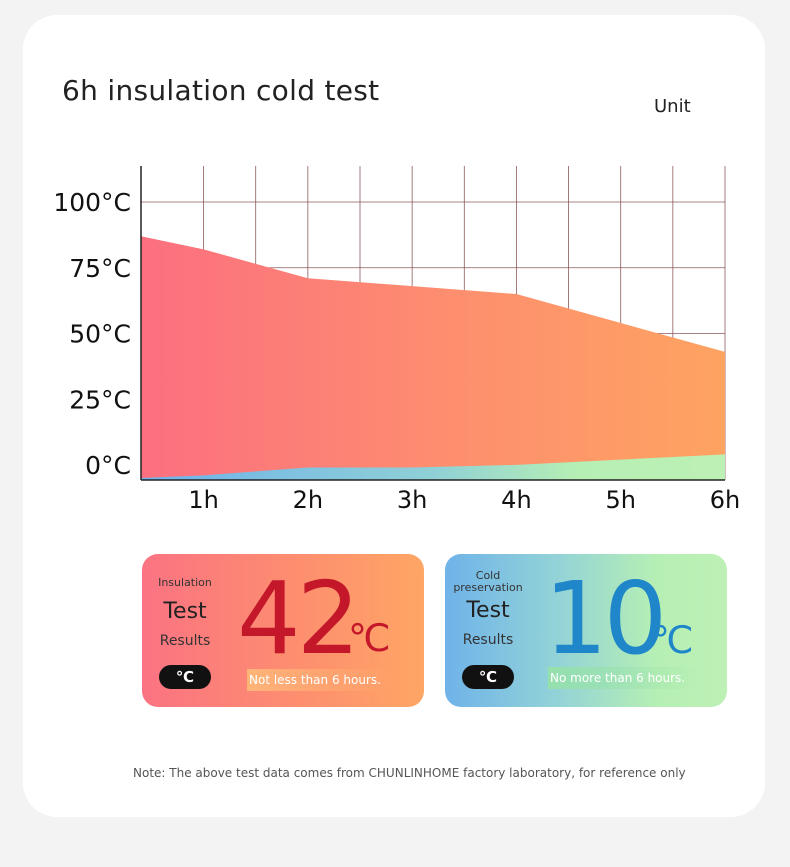 Image resolution: width=790 pixels, height=867 pixels. What do you see at coordinates (203, 500) in the screenshot?
I see `x-tick-label: 1h` at bounding box center [203, 500].